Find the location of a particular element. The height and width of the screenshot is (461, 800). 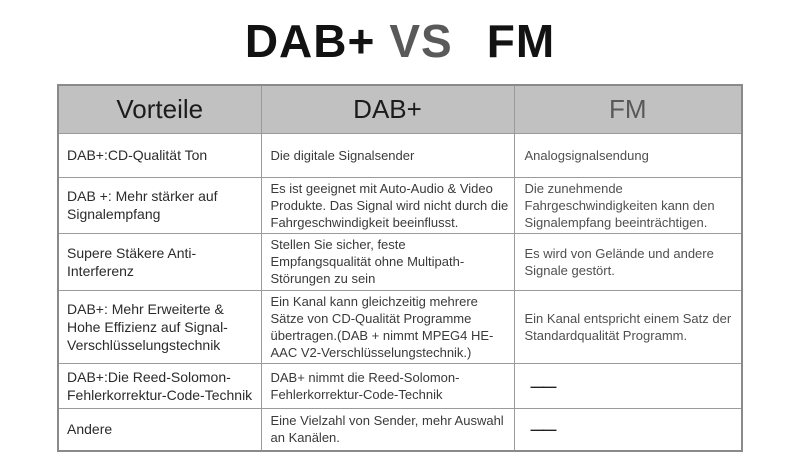

title-dab-text: DAB+ is located at coordinates (310, 41).